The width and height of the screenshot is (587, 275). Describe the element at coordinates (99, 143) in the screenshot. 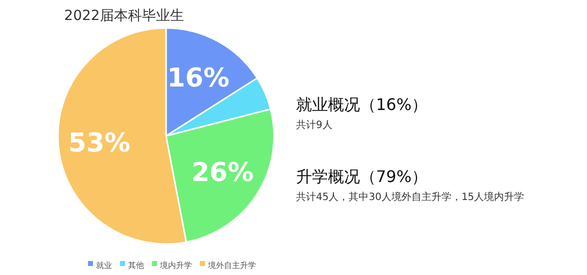

I see `data-label: 53%` at that location.